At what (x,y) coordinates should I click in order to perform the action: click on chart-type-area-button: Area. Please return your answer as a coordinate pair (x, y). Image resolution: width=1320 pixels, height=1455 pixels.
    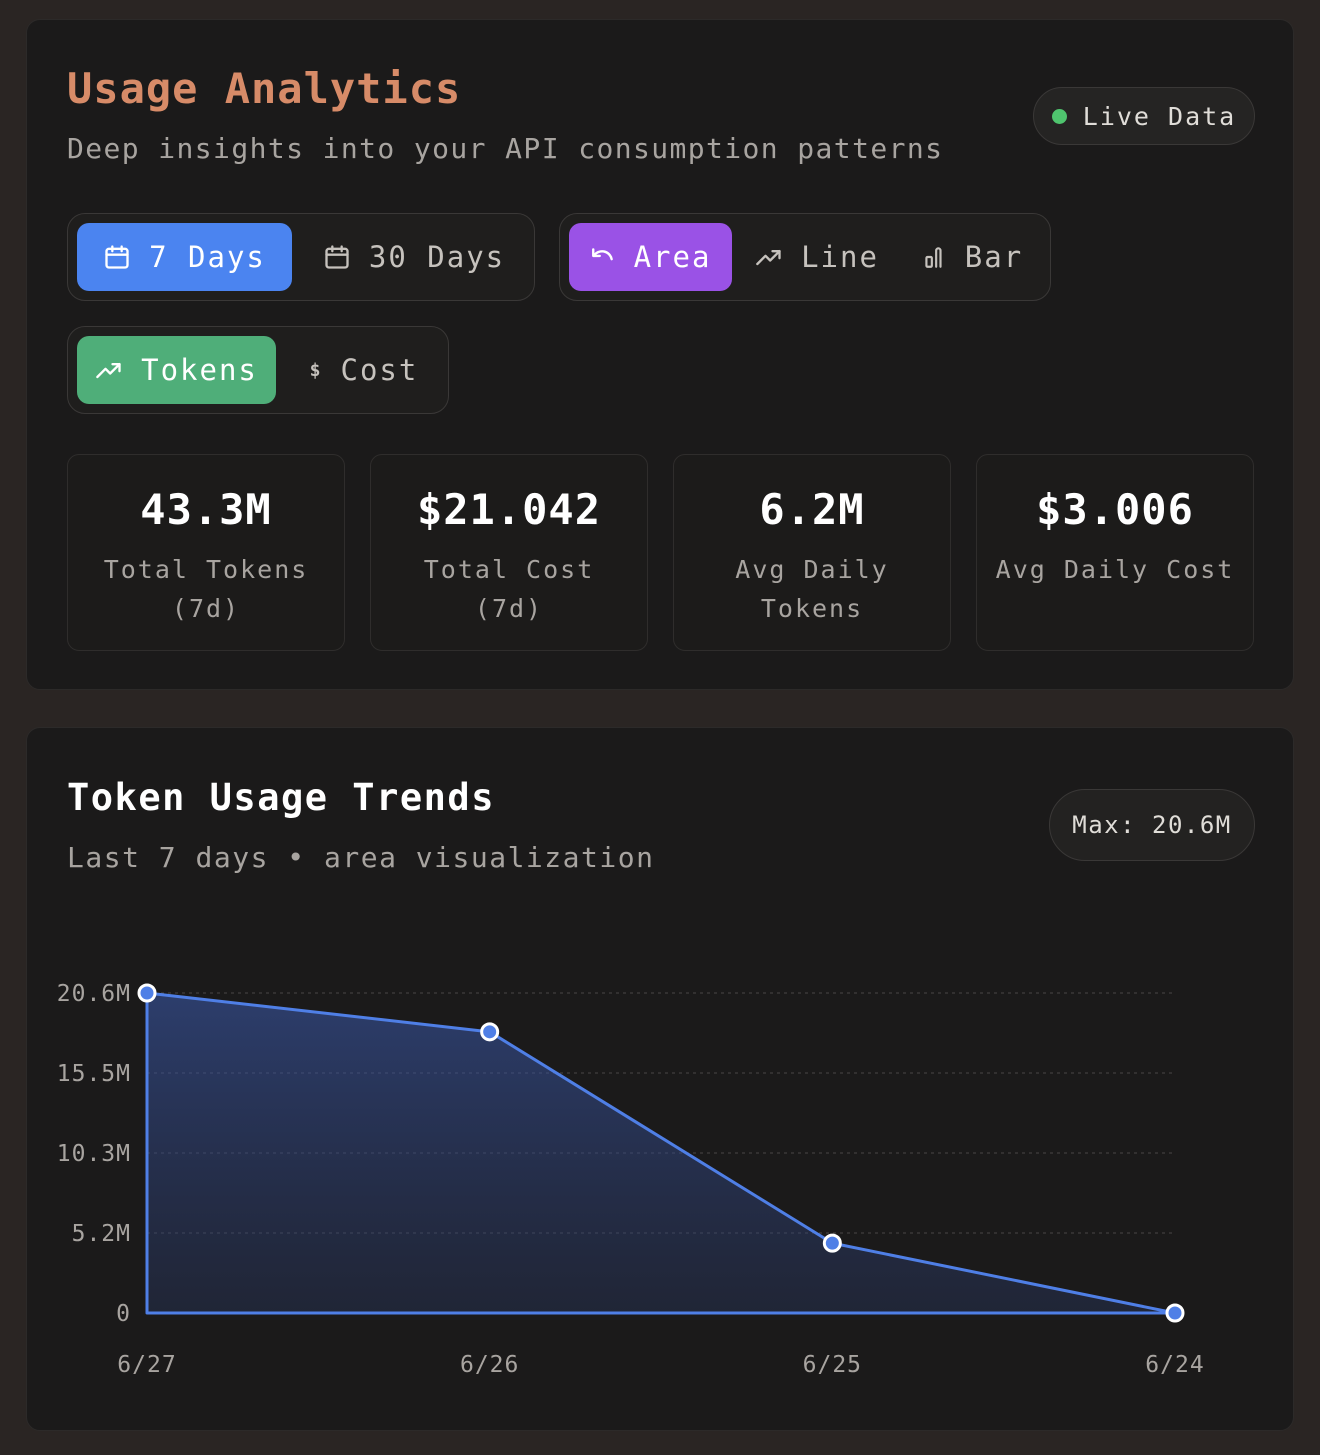
    Looking at the image, I should click on (650, 257).